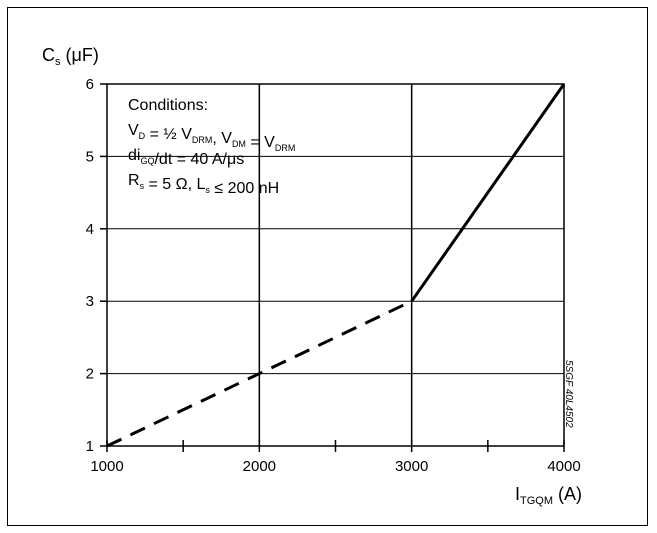  What do you see at coordinates (203, 184) in the screenshot?
I see `conditions-line-3: Rs = 5 Ω, Ls ≤ 200 nH` at bounding box center [203, 184].